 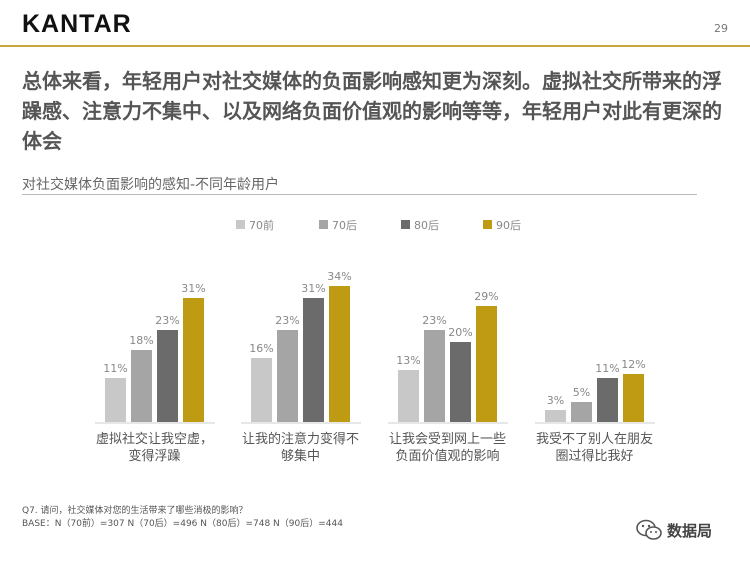 I want to click on category-label: 圈过得比我好, so click(x=594, y=456).